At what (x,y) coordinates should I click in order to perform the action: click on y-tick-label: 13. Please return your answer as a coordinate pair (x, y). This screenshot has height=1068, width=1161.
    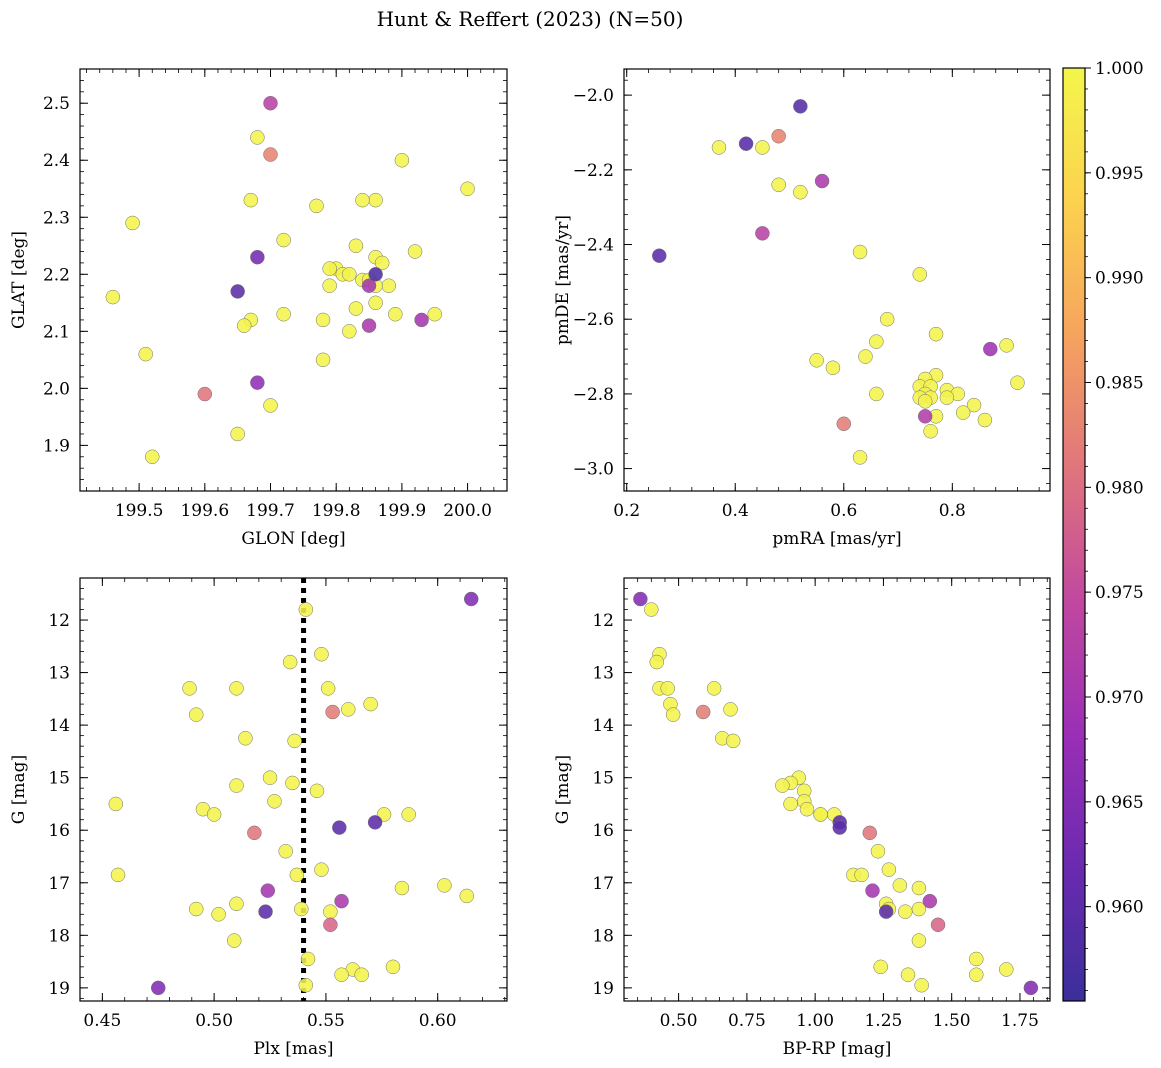
    Looking at the image, I should click on (603, 674).